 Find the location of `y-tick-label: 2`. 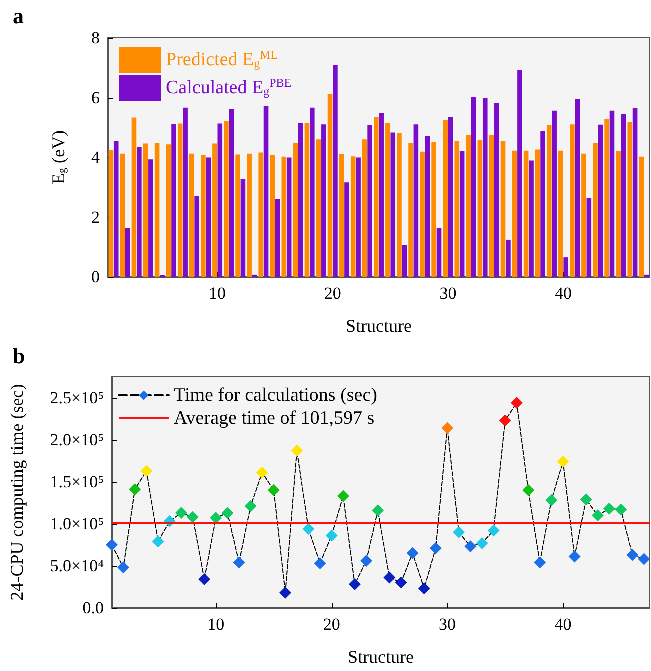

y-tick-label: 2 is located at coordinates (96, 217).